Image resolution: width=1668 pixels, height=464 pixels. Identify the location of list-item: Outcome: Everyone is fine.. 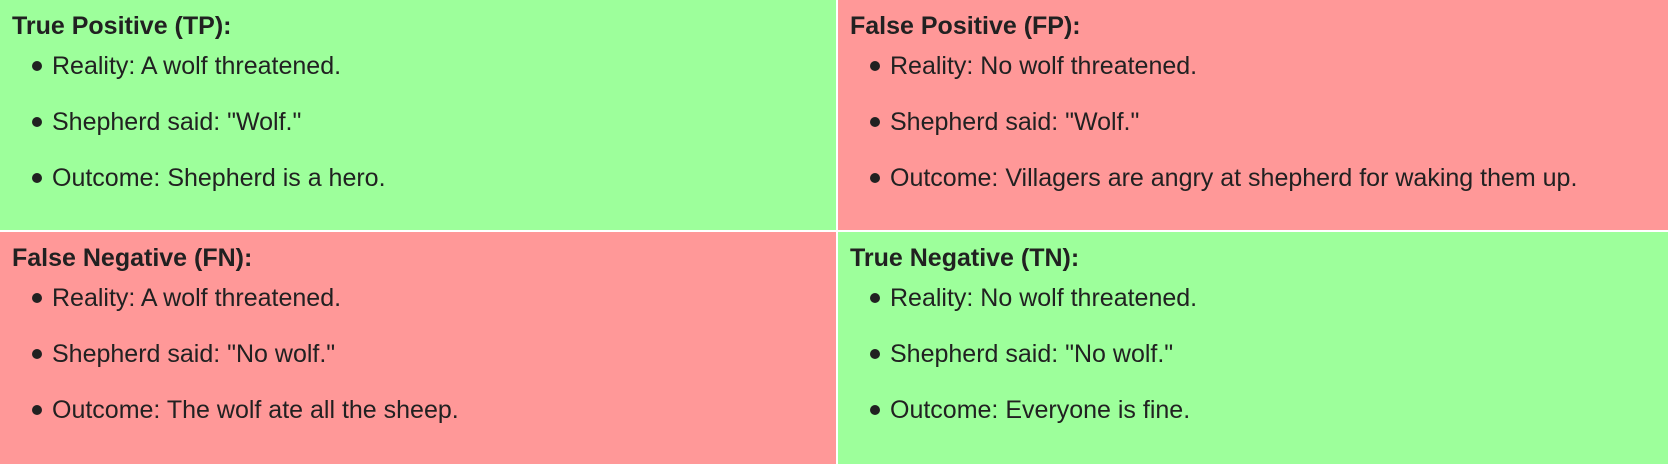
(1279, 410).